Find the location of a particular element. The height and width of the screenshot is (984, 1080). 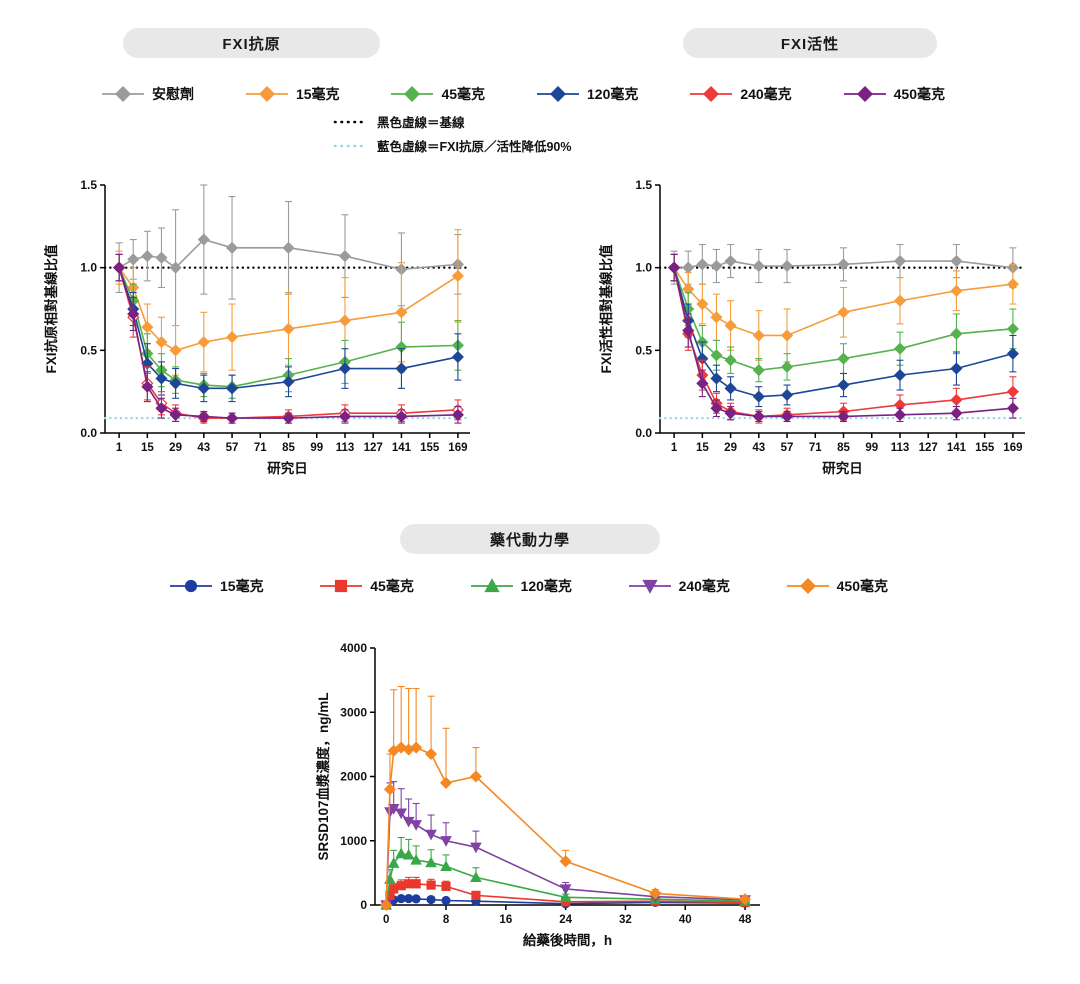

dose-legend: 安慰劑 15毫克 45毫克 120毫克 240毫克 450毫克 is located at coordinates (522, 94).